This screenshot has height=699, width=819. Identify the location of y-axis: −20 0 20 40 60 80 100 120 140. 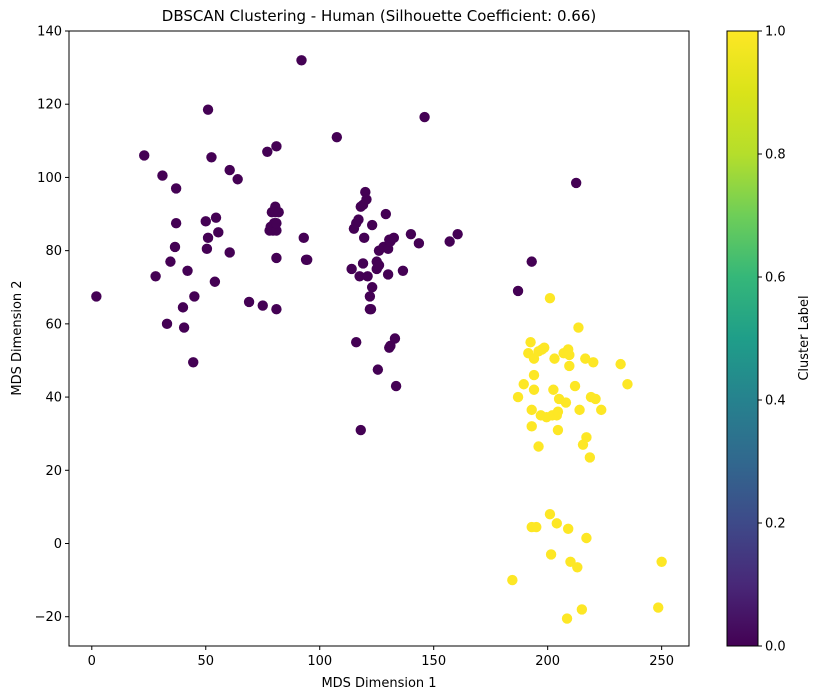
(52, 325).